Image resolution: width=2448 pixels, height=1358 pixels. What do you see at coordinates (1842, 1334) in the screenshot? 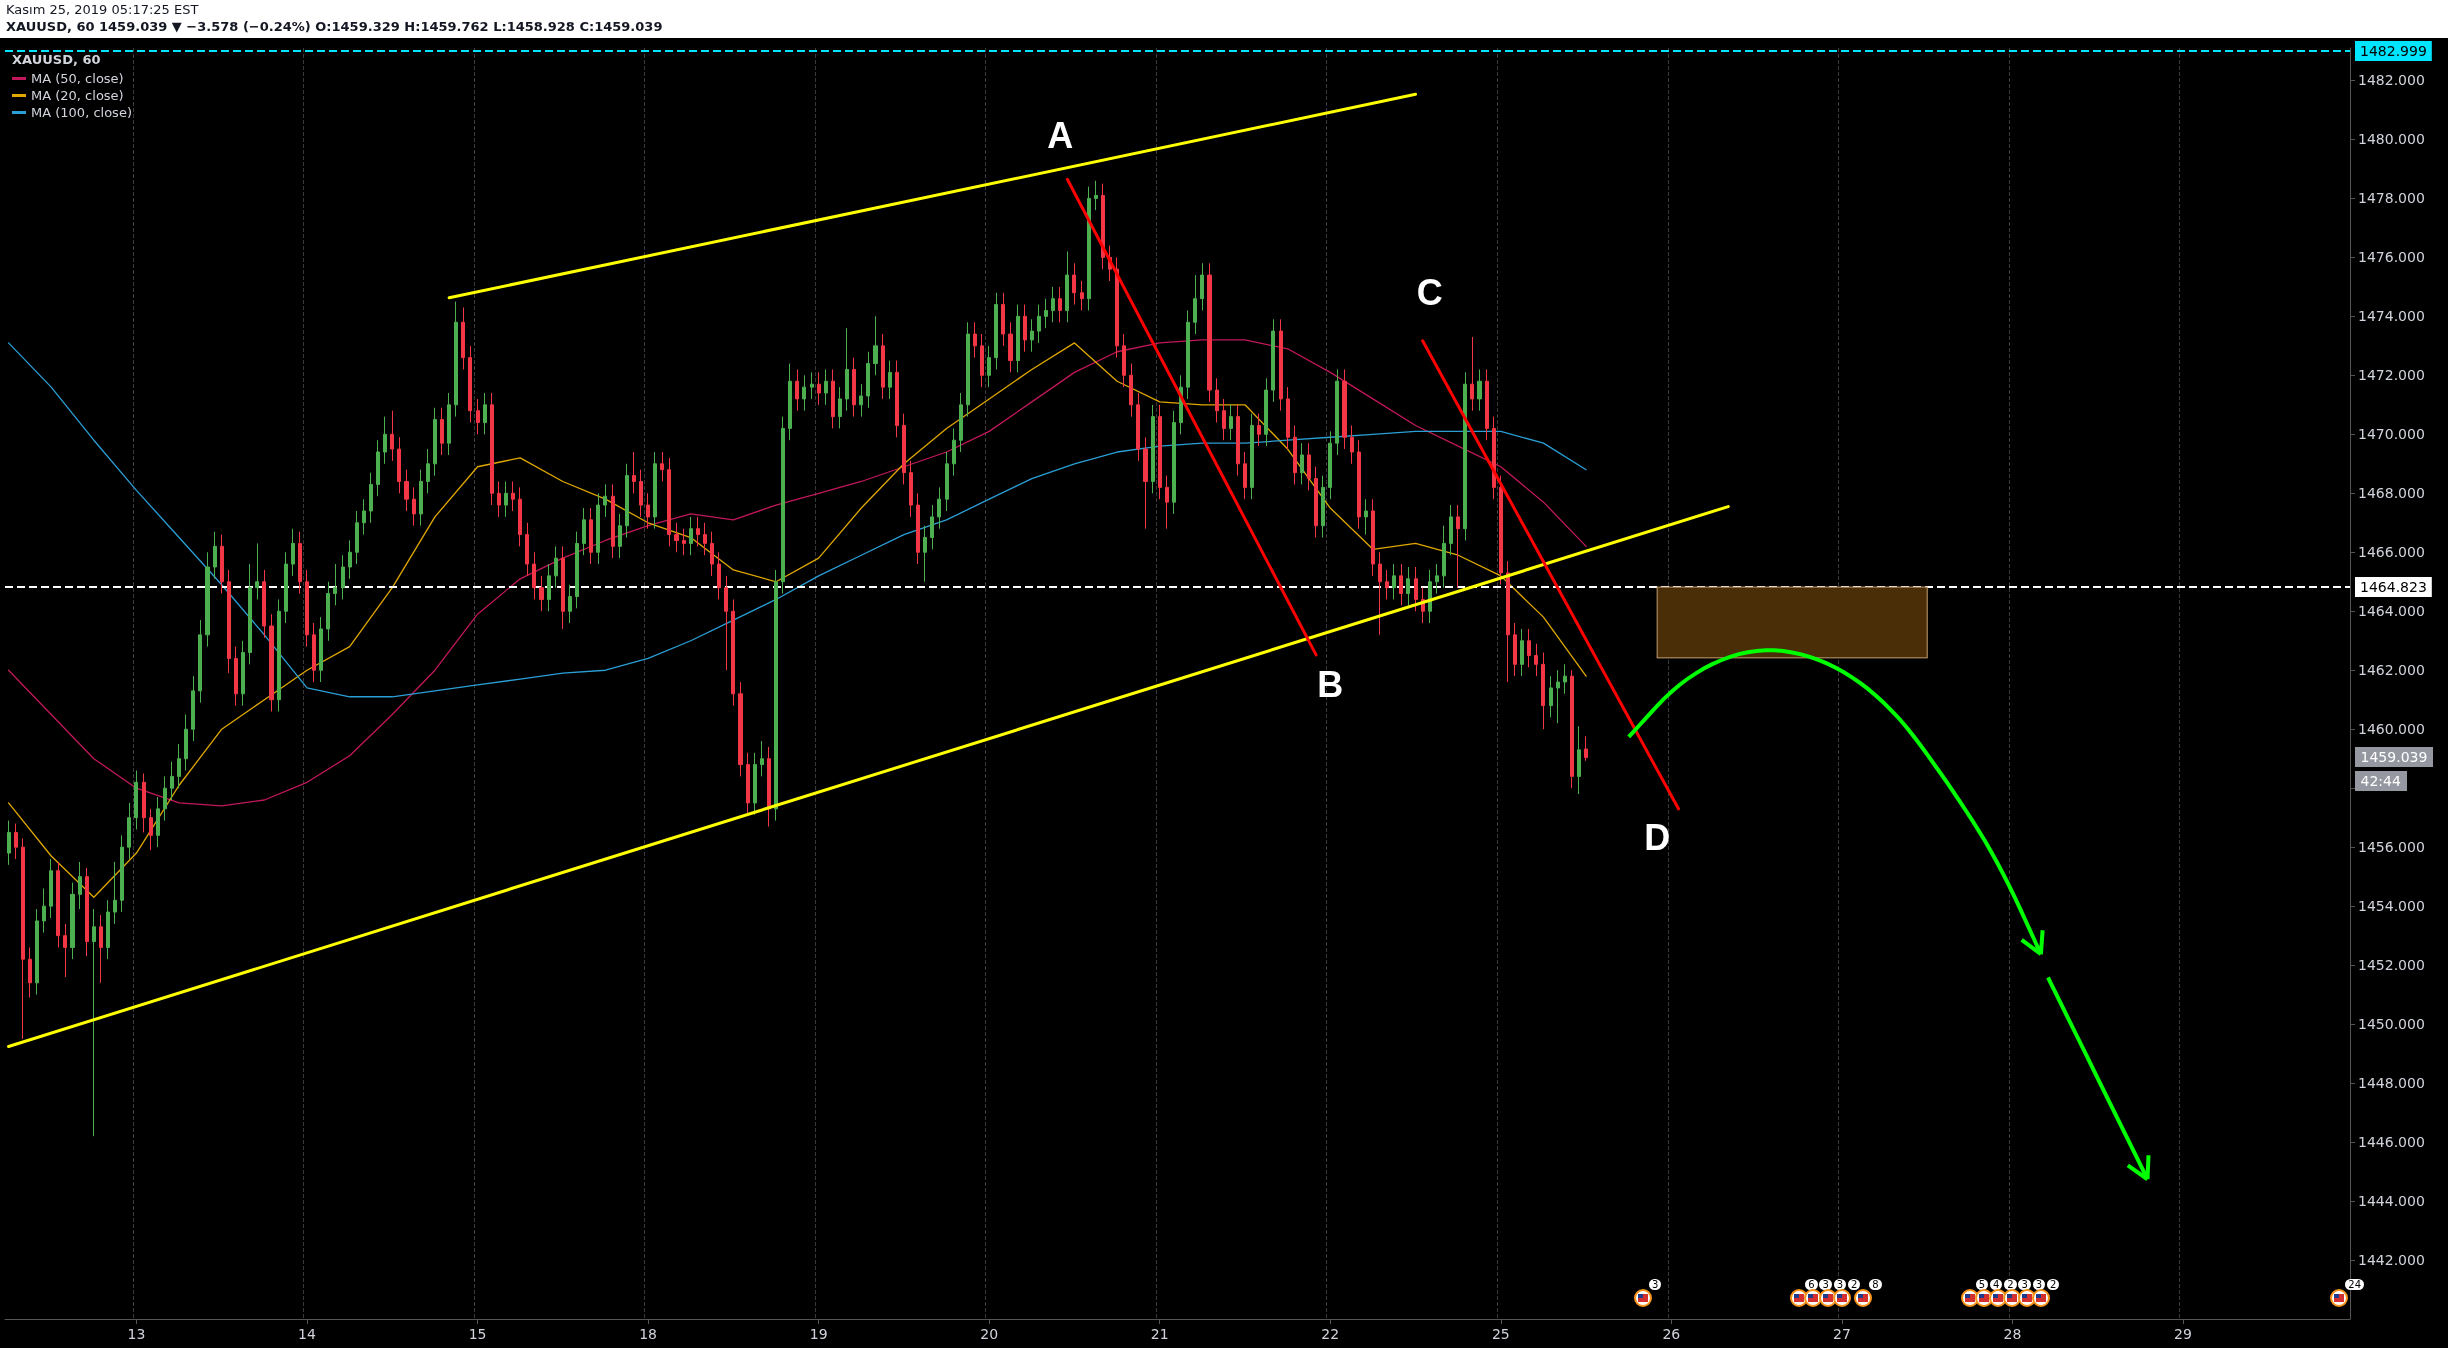
I see `x-tick-label: 27` at bounding box center [1842, 1334].